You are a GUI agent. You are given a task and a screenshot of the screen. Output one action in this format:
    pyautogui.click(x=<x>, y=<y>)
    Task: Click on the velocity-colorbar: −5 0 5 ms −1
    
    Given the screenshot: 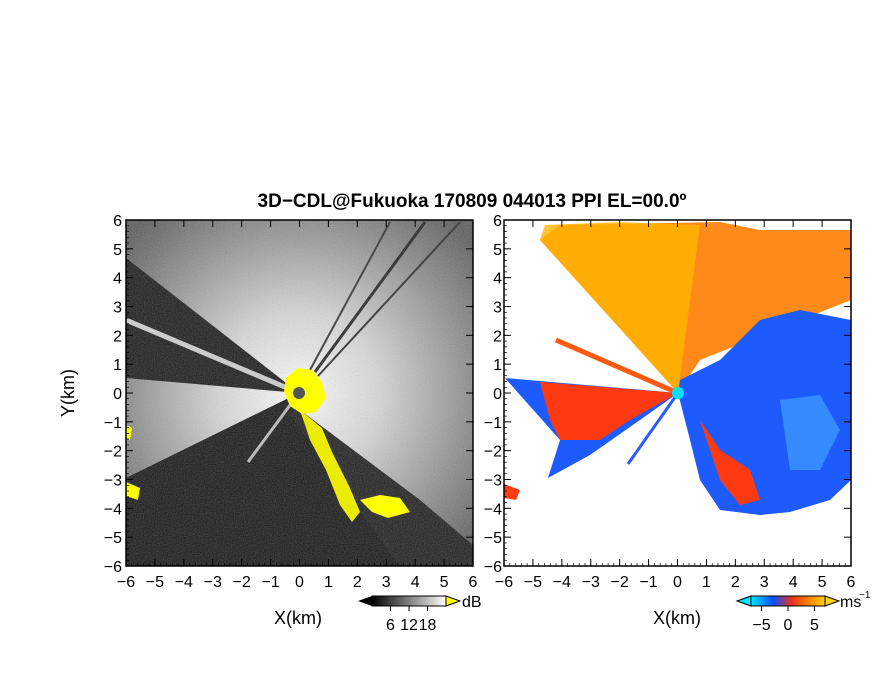 What is the action you would take?
    pyautogui.click(x=803, y=612)
    